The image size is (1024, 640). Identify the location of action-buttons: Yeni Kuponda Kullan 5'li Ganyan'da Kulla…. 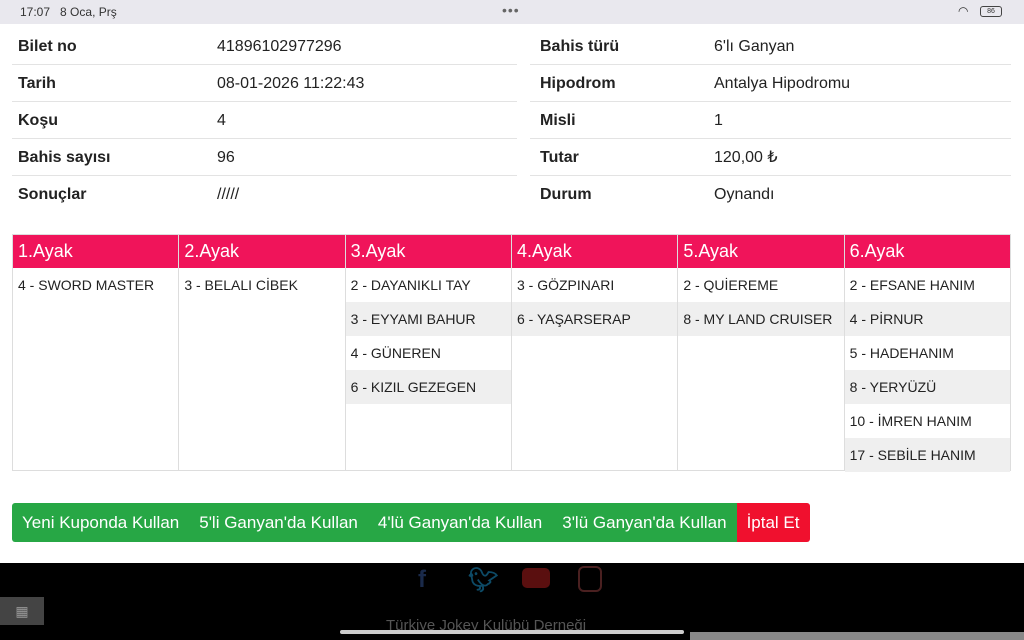
(411, 522).